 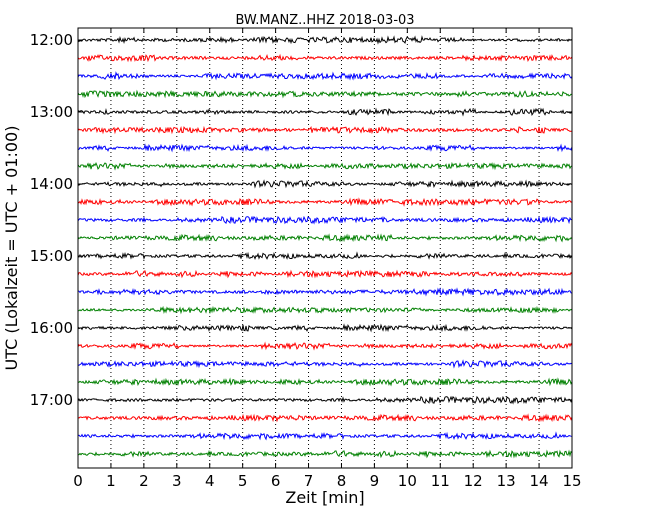 I want to click on x-tick-label: 14, so click(x=539, y=481).